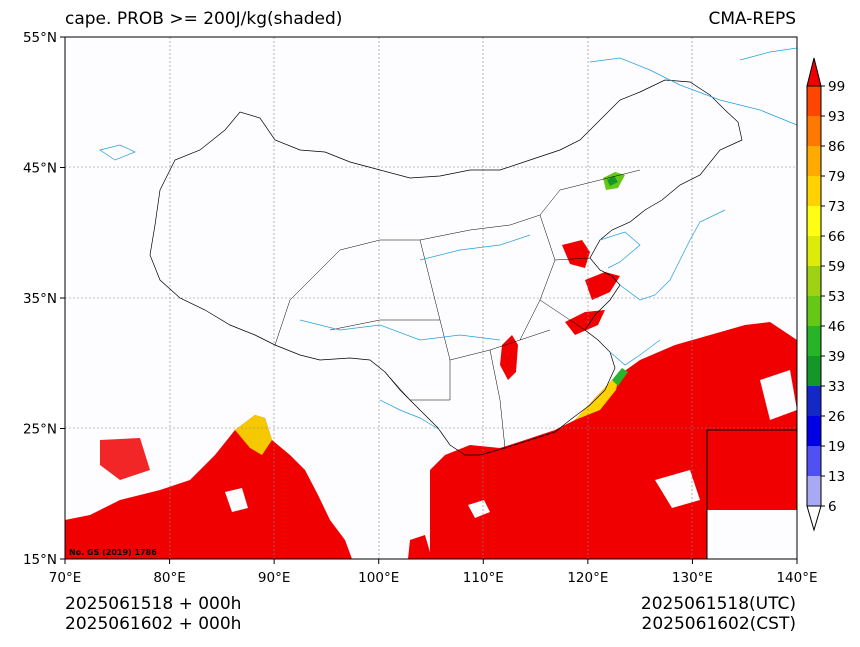  What do you see at coordinates (585, 322) in the screenshot?
I see `shade-patch-jiangsu` at bounding box center [585, 322].